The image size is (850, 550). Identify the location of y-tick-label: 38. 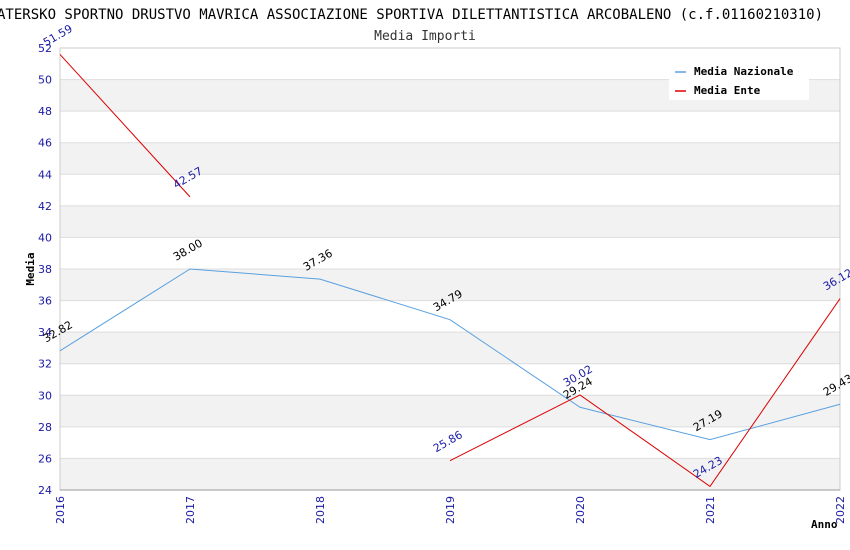
(45, 269).